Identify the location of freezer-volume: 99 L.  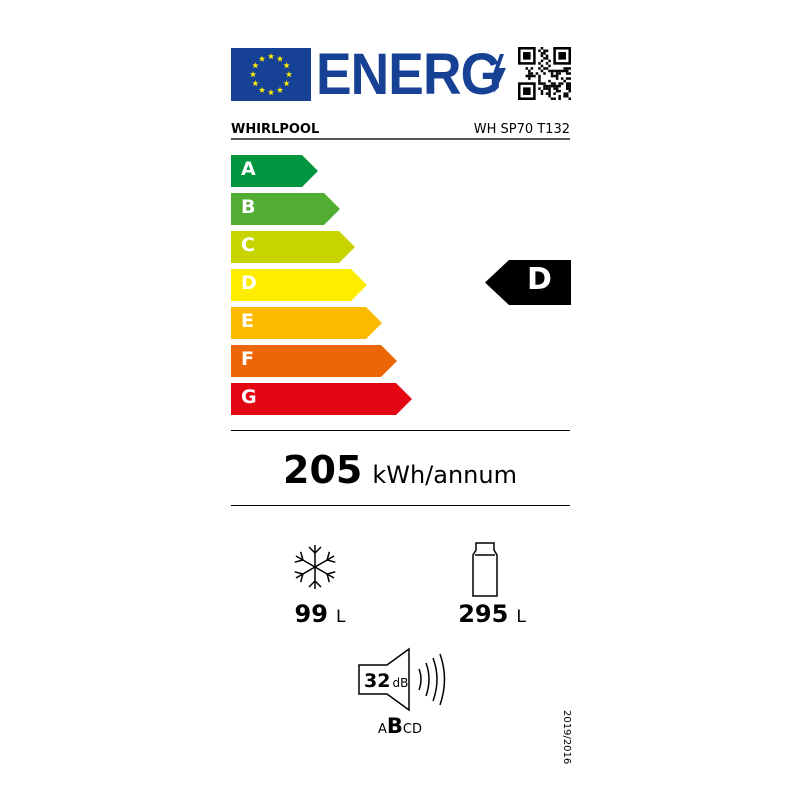
(320, 614).